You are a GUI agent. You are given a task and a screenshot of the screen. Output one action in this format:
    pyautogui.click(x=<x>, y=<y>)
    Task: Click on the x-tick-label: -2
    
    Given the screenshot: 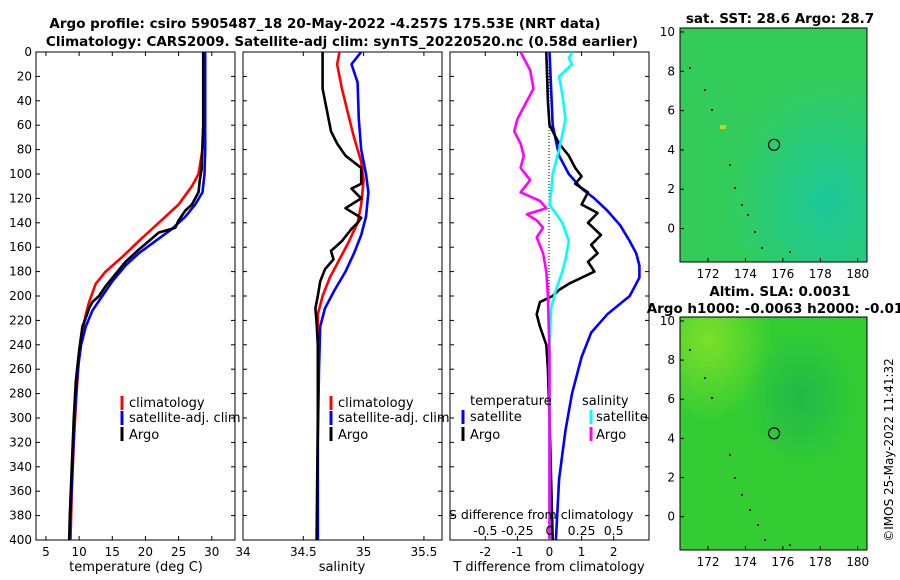 What is the action you would take?
    pyautogui.click(x=485, y=552)
    